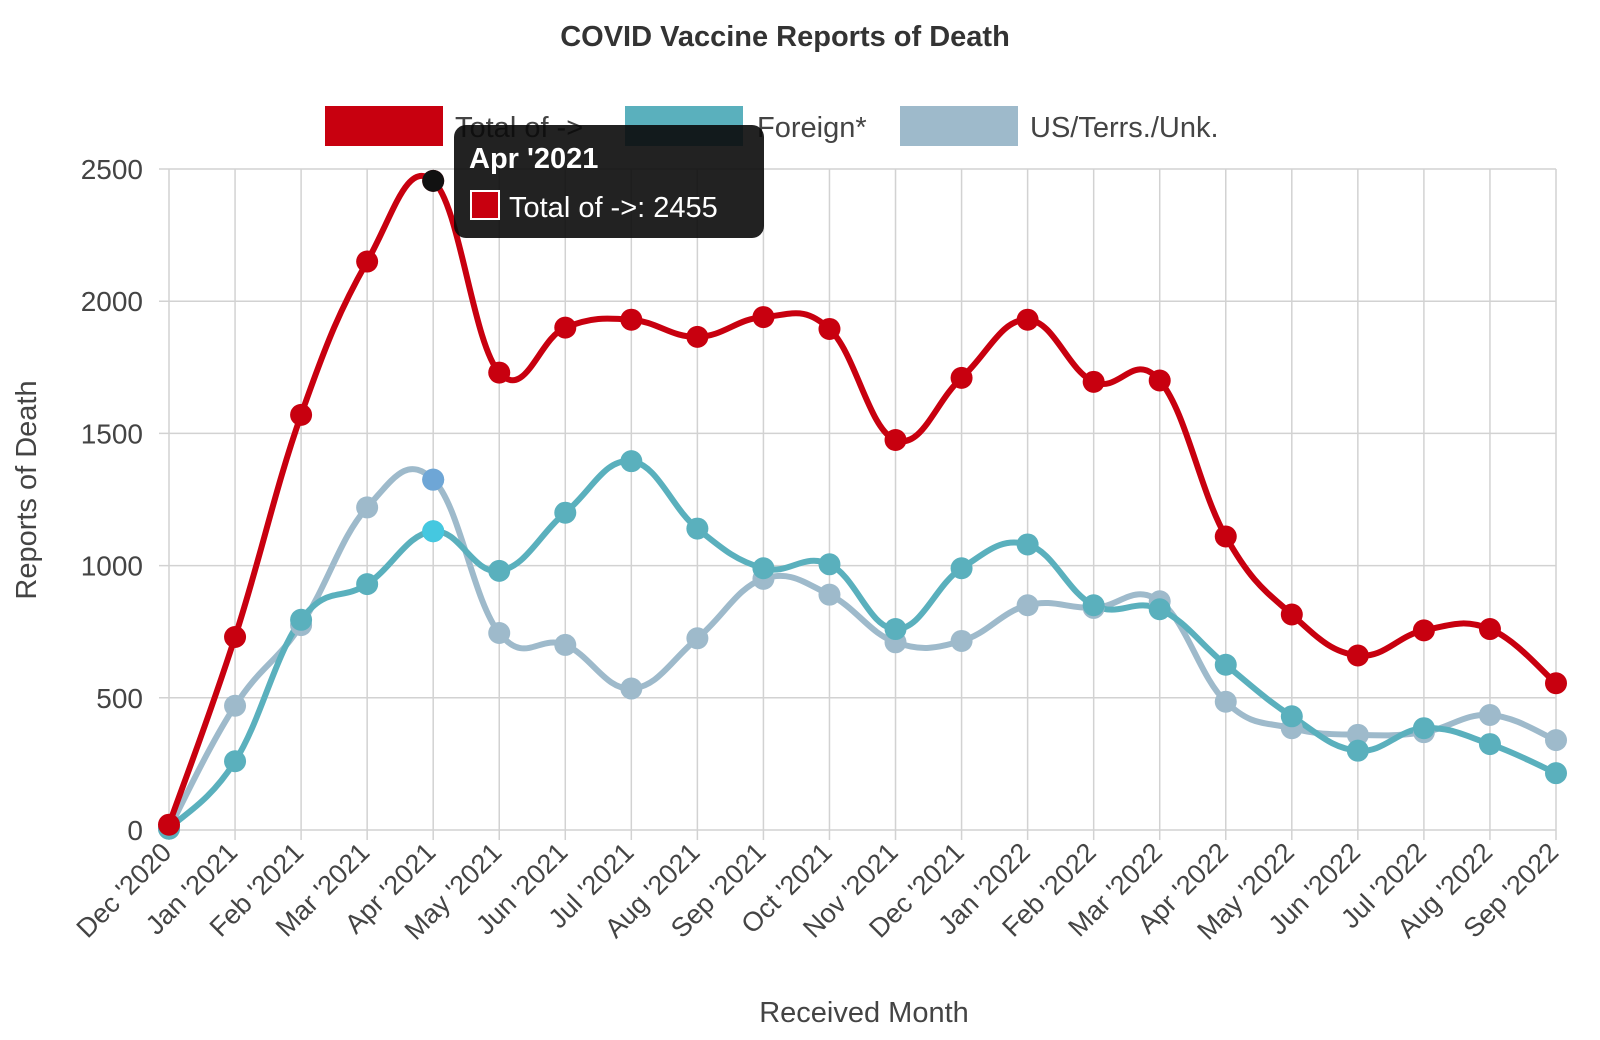  What do you see at coordinates (609, 181) in the screenshot?
I see `tooltip-box` at bounding box center [609, 181].